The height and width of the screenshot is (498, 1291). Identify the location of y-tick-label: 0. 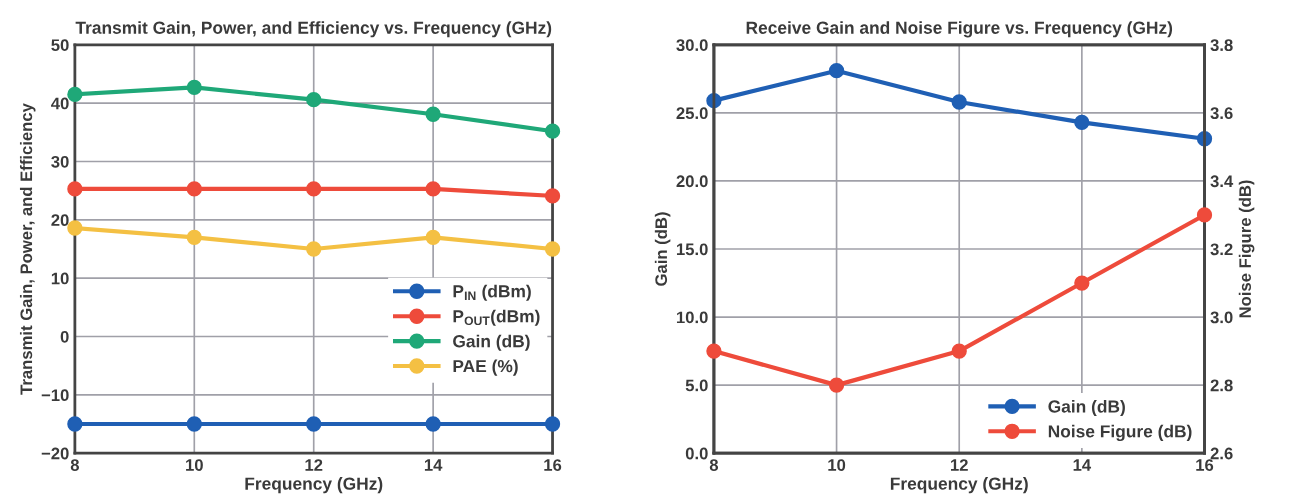
(64, 336).